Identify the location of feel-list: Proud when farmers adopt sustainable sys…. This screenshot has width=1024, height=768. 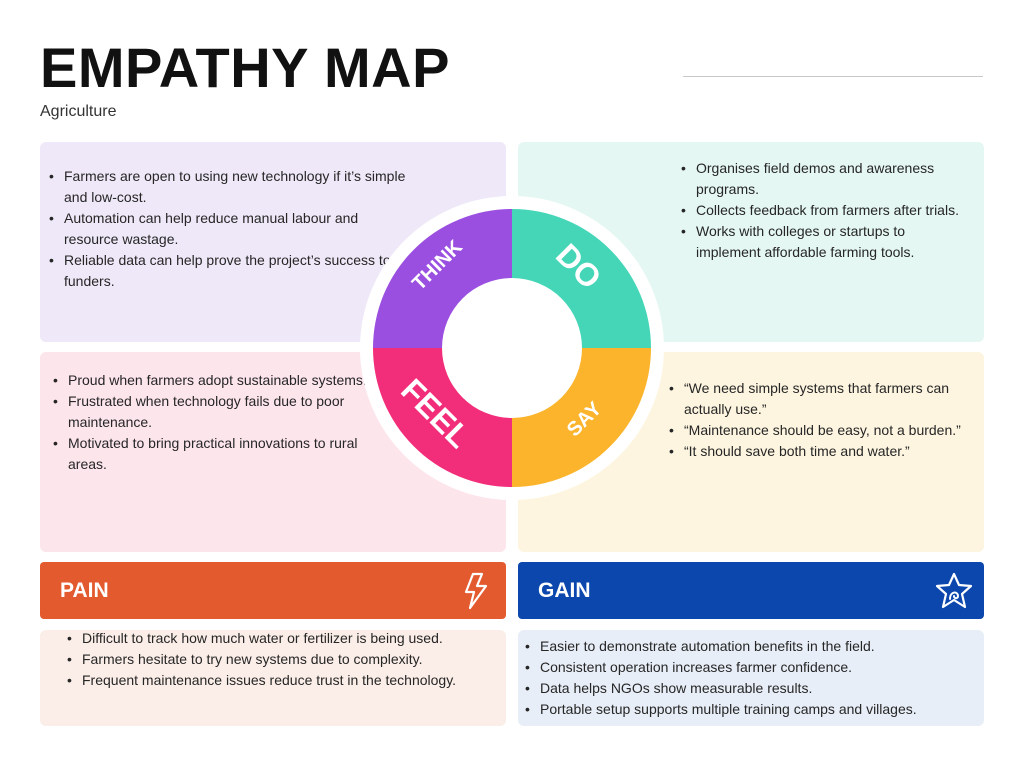
(211, 422).